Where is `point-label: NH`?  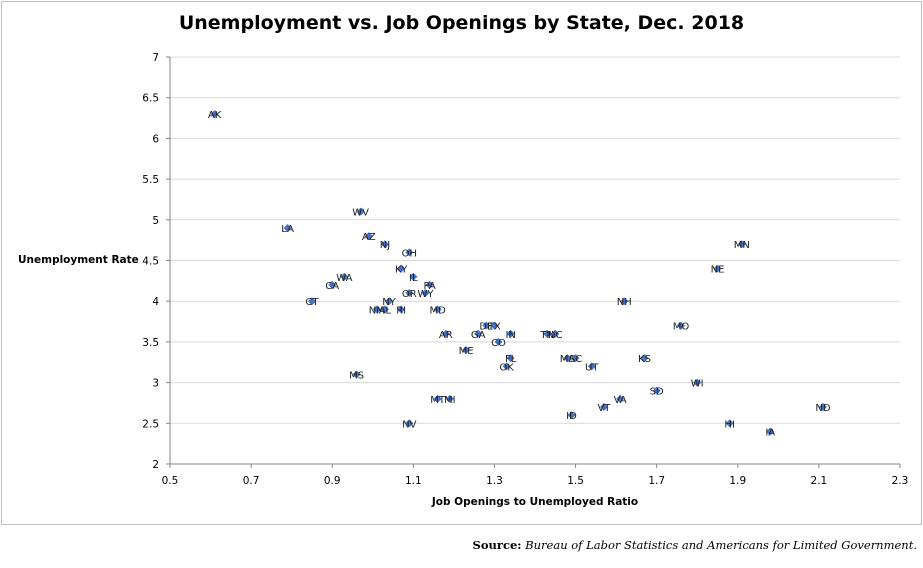
point-label: NH is located at coordinates (624, 302).